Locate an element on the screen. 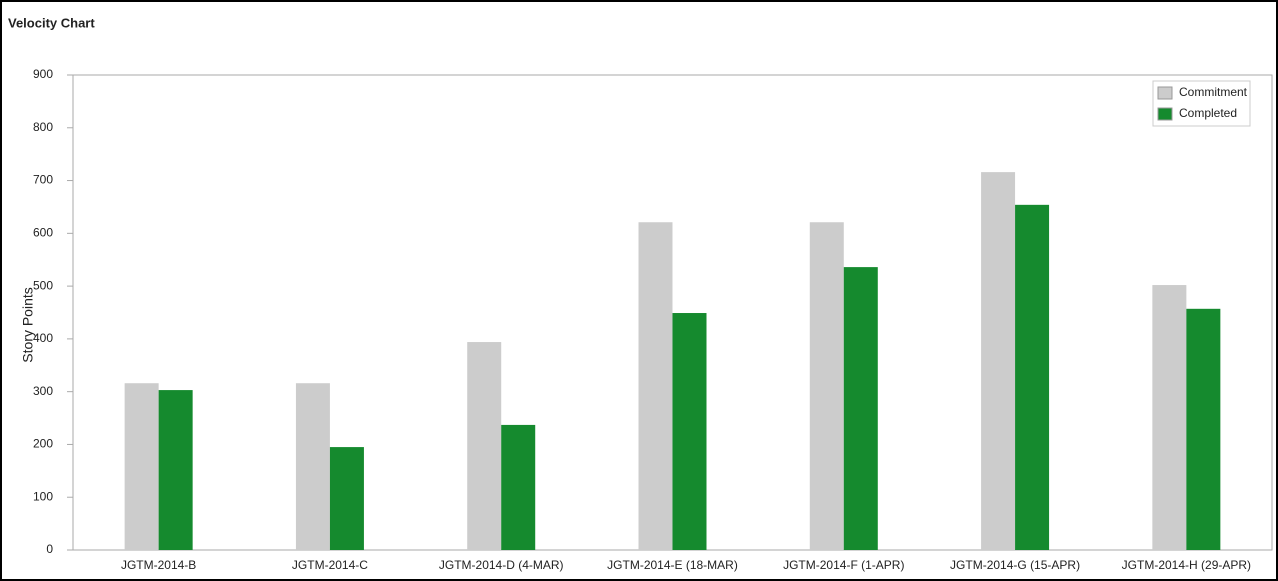  x-tick-label: JGTM-2014-D (4-MAR) is located at coordinates (501, 565).